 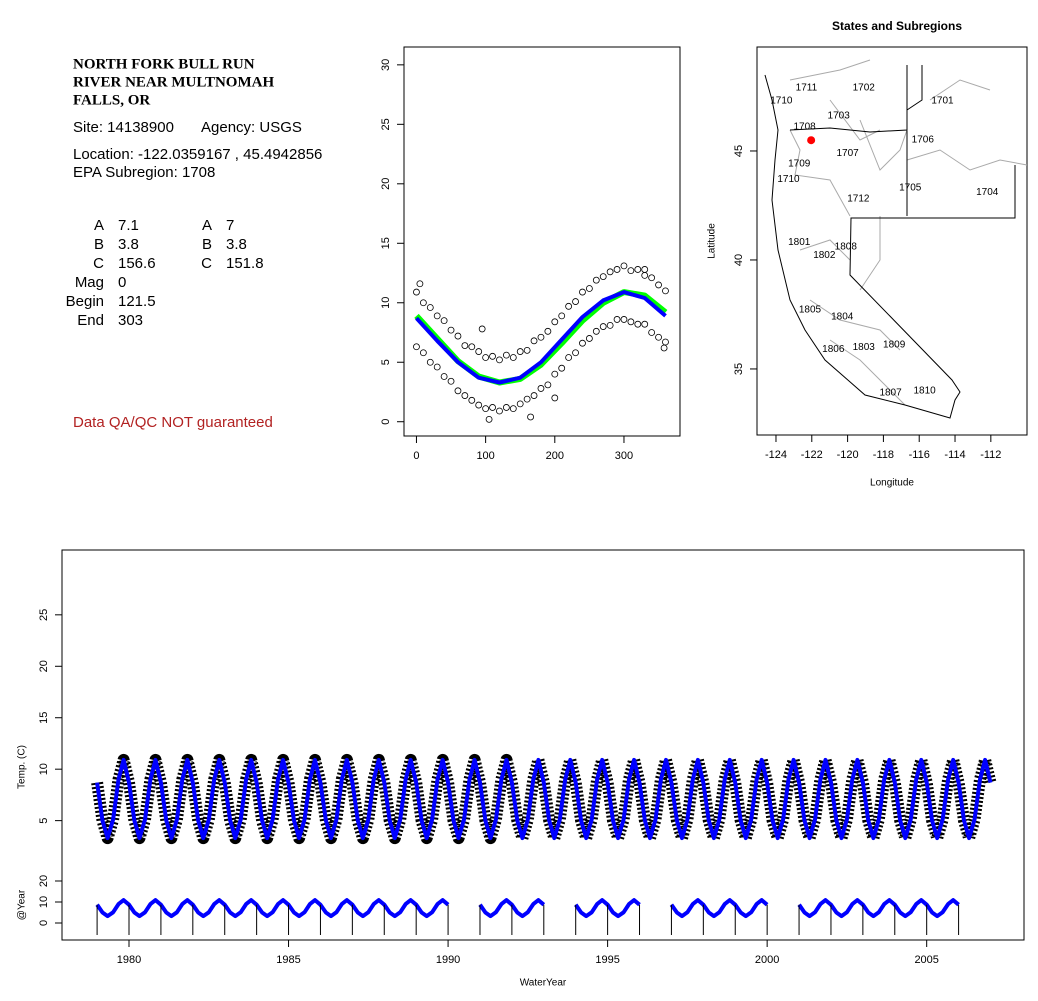 What do you see at coordinates (848, 455) in the screenshot?
I see `x-tick-label: -120` at bounding box center [848, 455].